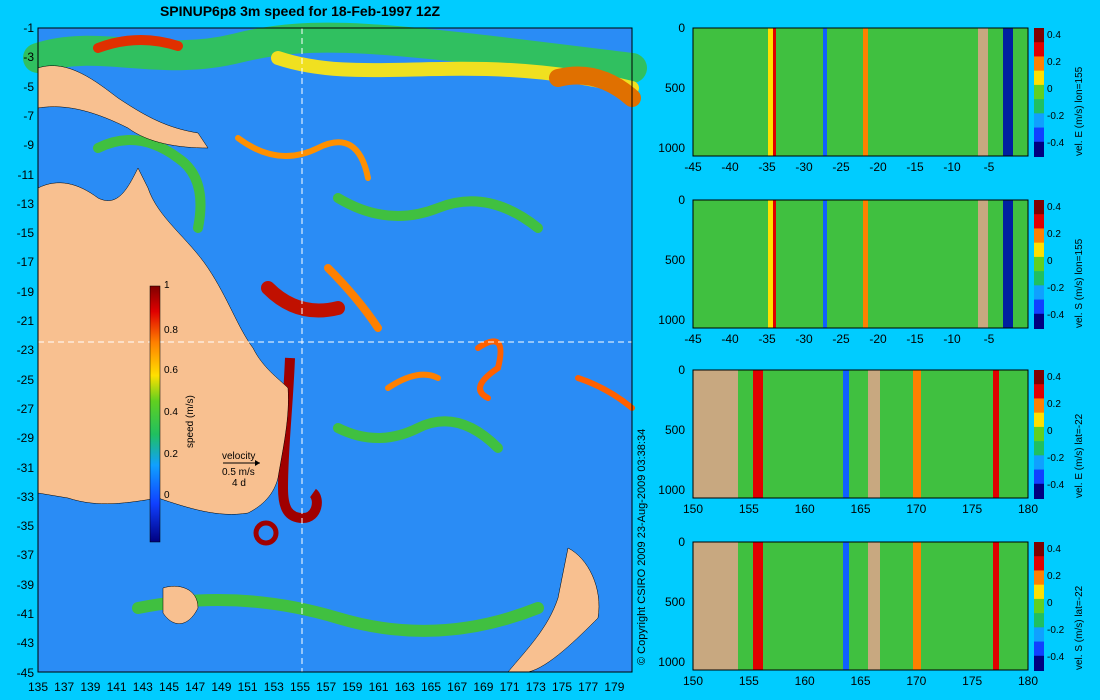 The width and height of the screenshot is (1100, 700). What do you see at coordinates (25, 262) in the screenshot?
I see `map-y-tick: -17` at bounding box center [25, 262].